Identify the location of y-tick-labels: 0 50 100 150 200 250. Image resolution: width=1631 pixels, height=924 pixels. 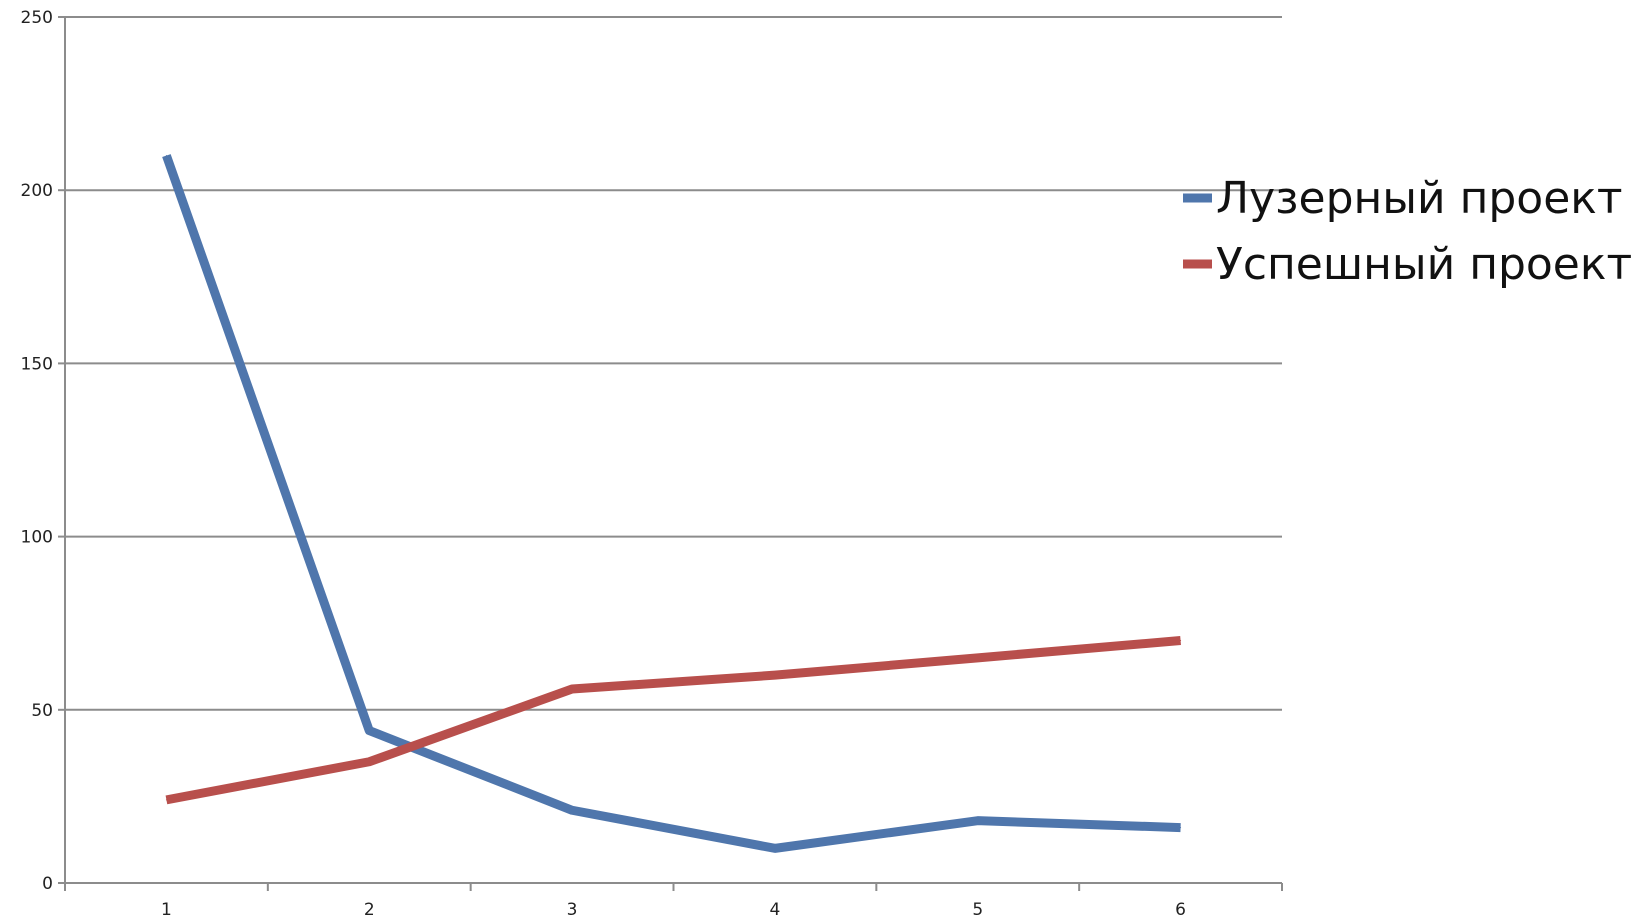
(43, 451).